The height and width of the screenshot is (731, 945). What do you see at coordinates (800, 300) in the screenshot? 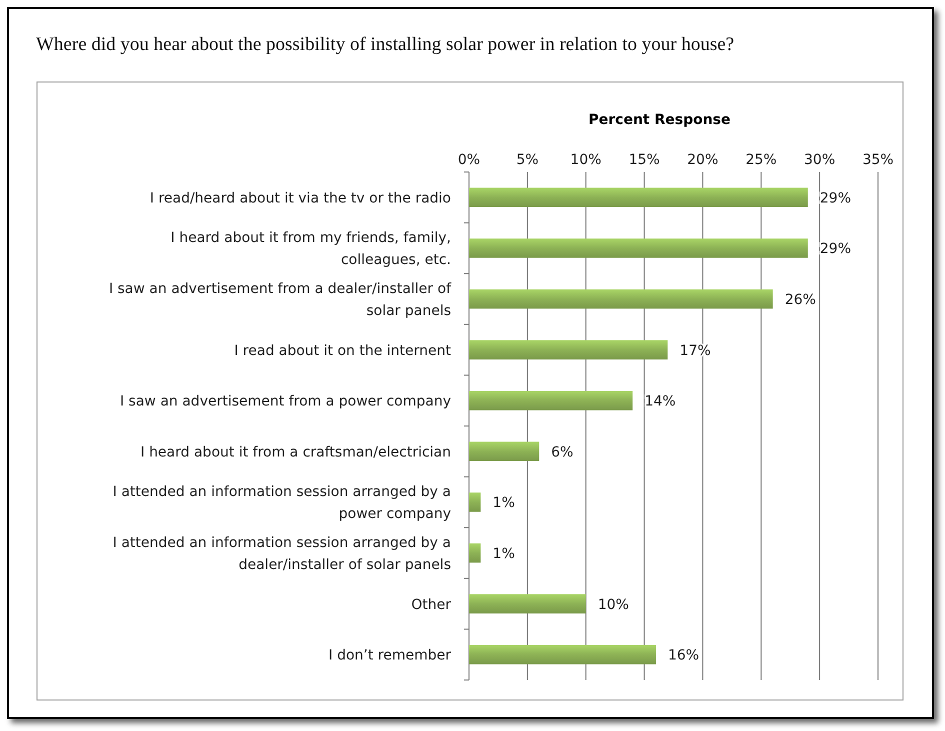
I see `data-label: 26%` at bounding box center [800, 300].